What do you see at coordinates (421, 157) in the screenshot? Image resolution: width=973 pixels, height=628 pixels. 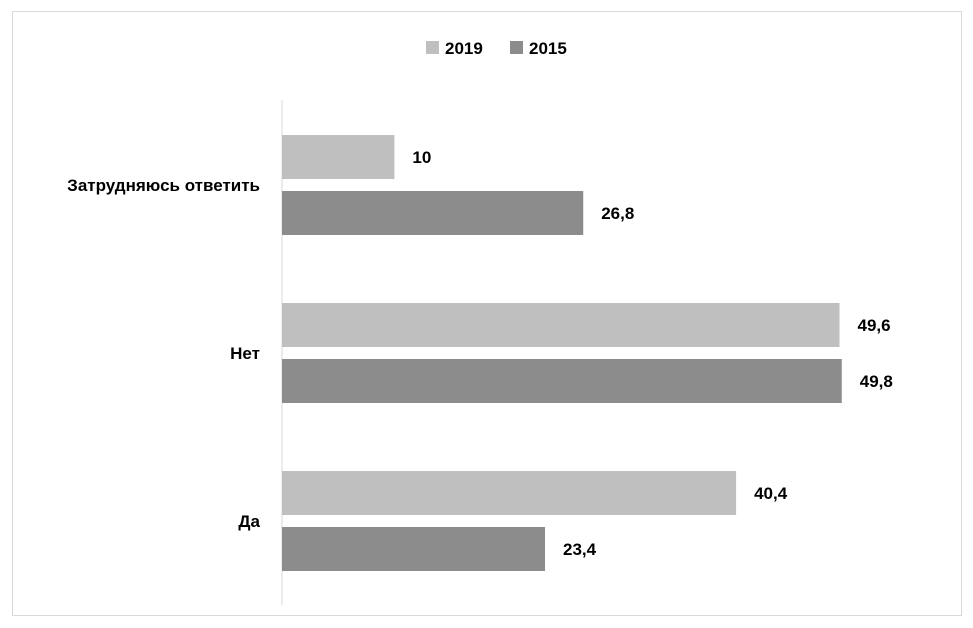 I see `data-label-2019-0: 10` at bounding box center [421, 157].